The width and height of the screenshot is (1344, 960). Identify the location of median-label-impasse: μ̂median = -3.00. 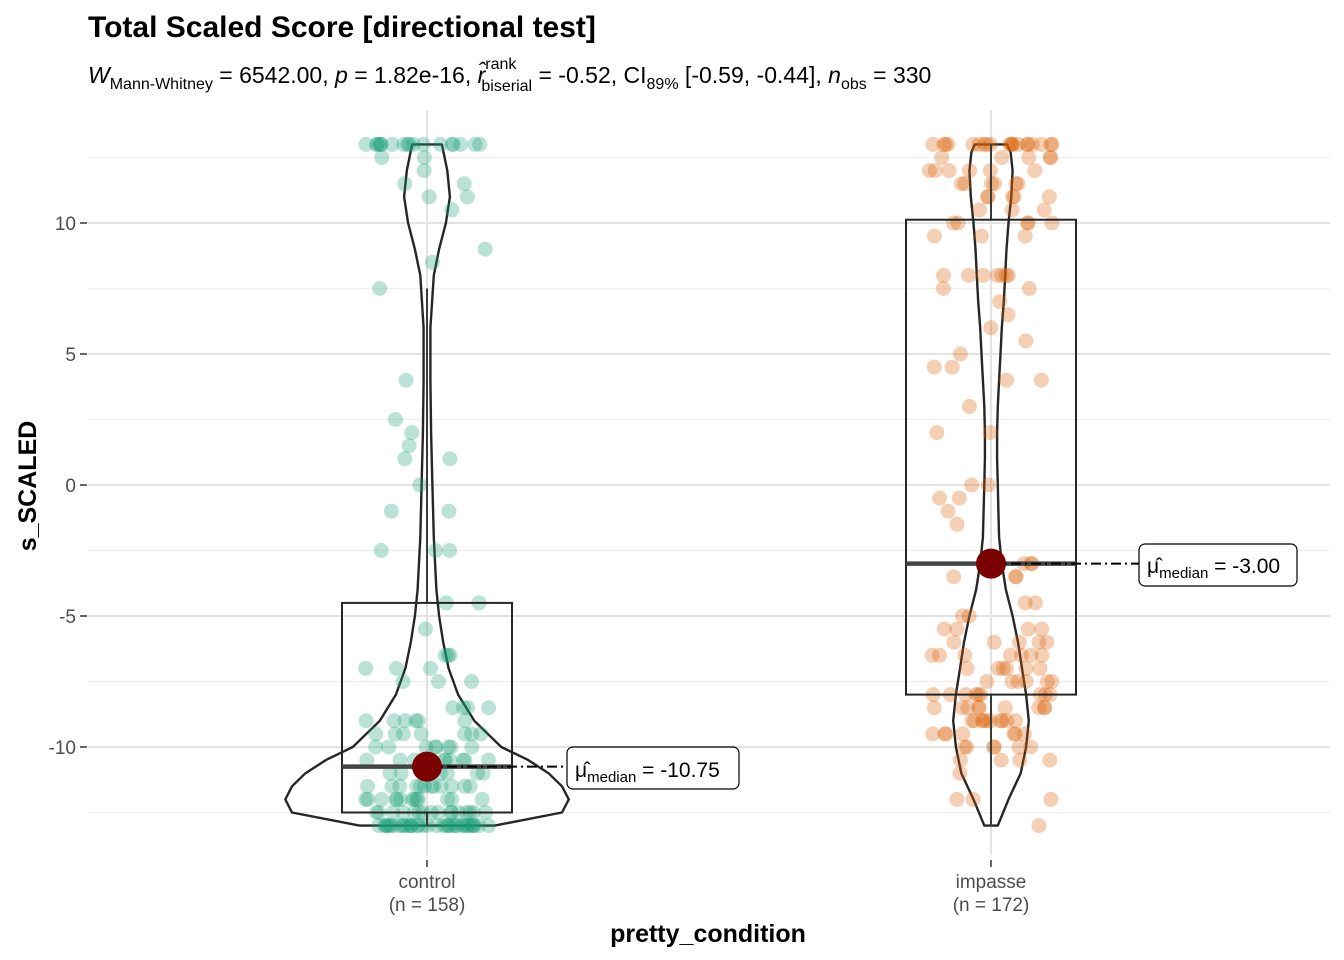
(1218, 565).